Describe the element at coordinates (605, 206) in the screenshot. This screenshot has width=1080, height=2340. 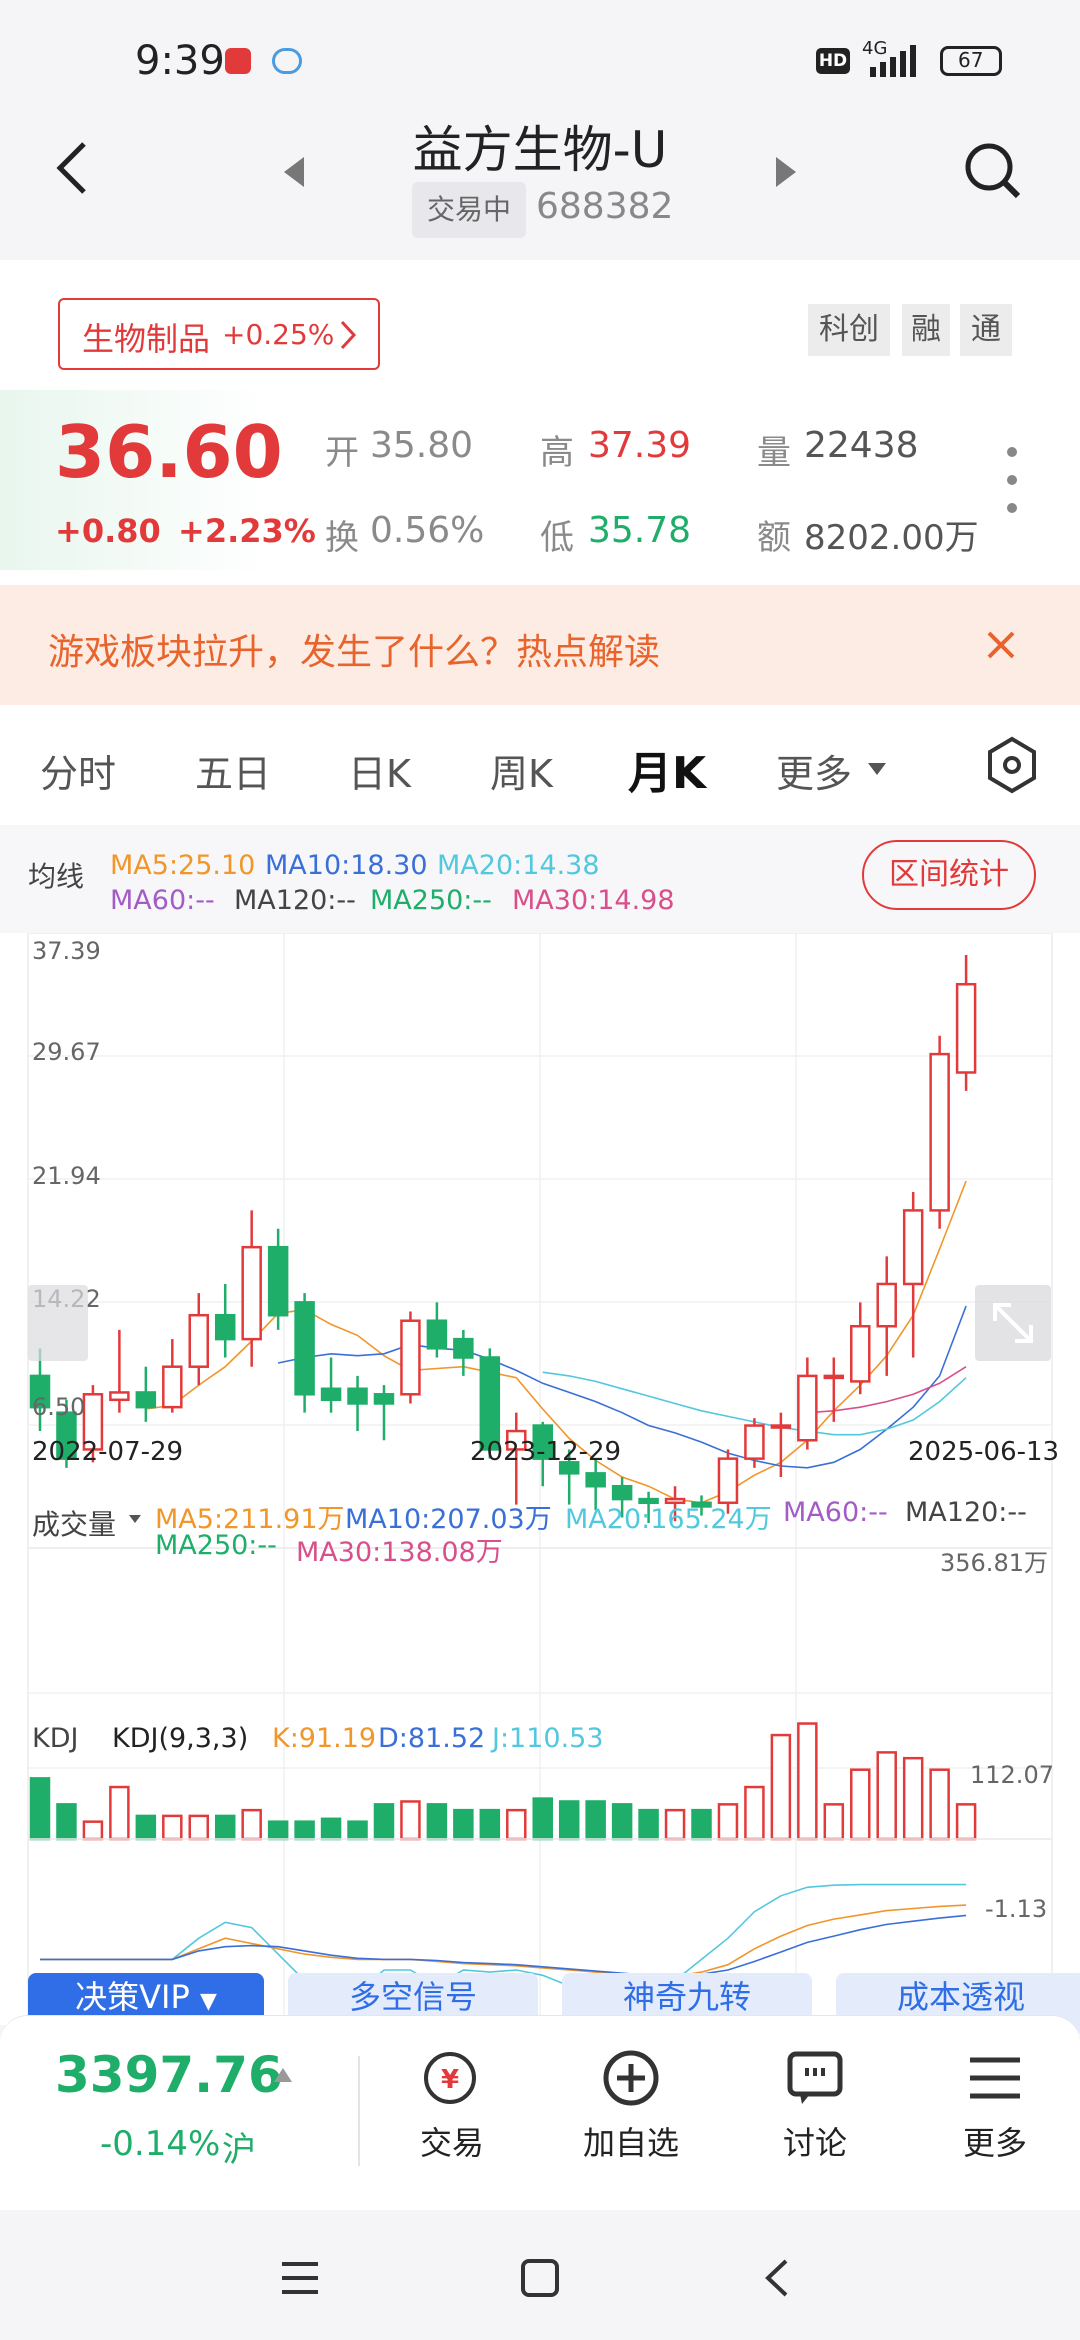
I see `stock-code: 688382` at that location.